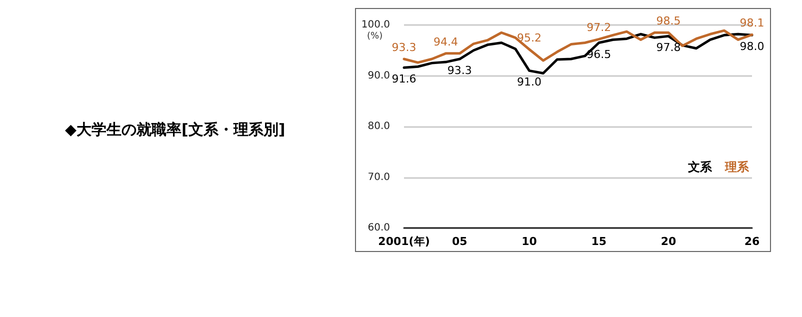  What do you see at coordinates (404, 241) in the screenshot?
I see `x-tick-label: 2001(年)` at bounding box center [404, 241].